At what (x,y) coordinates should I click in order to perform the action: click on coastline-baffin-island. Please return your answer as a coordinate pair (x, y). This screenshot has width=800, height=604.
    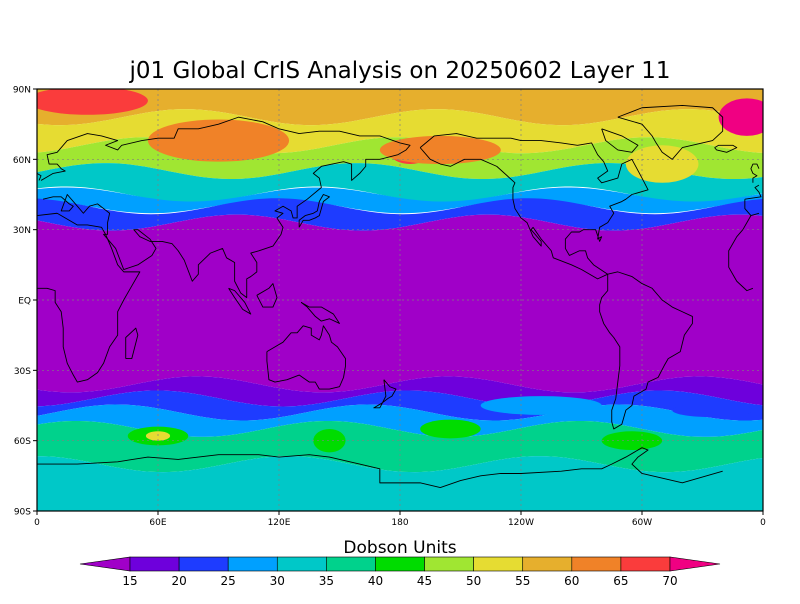
    Looking at the image, I should click on (620, 140).